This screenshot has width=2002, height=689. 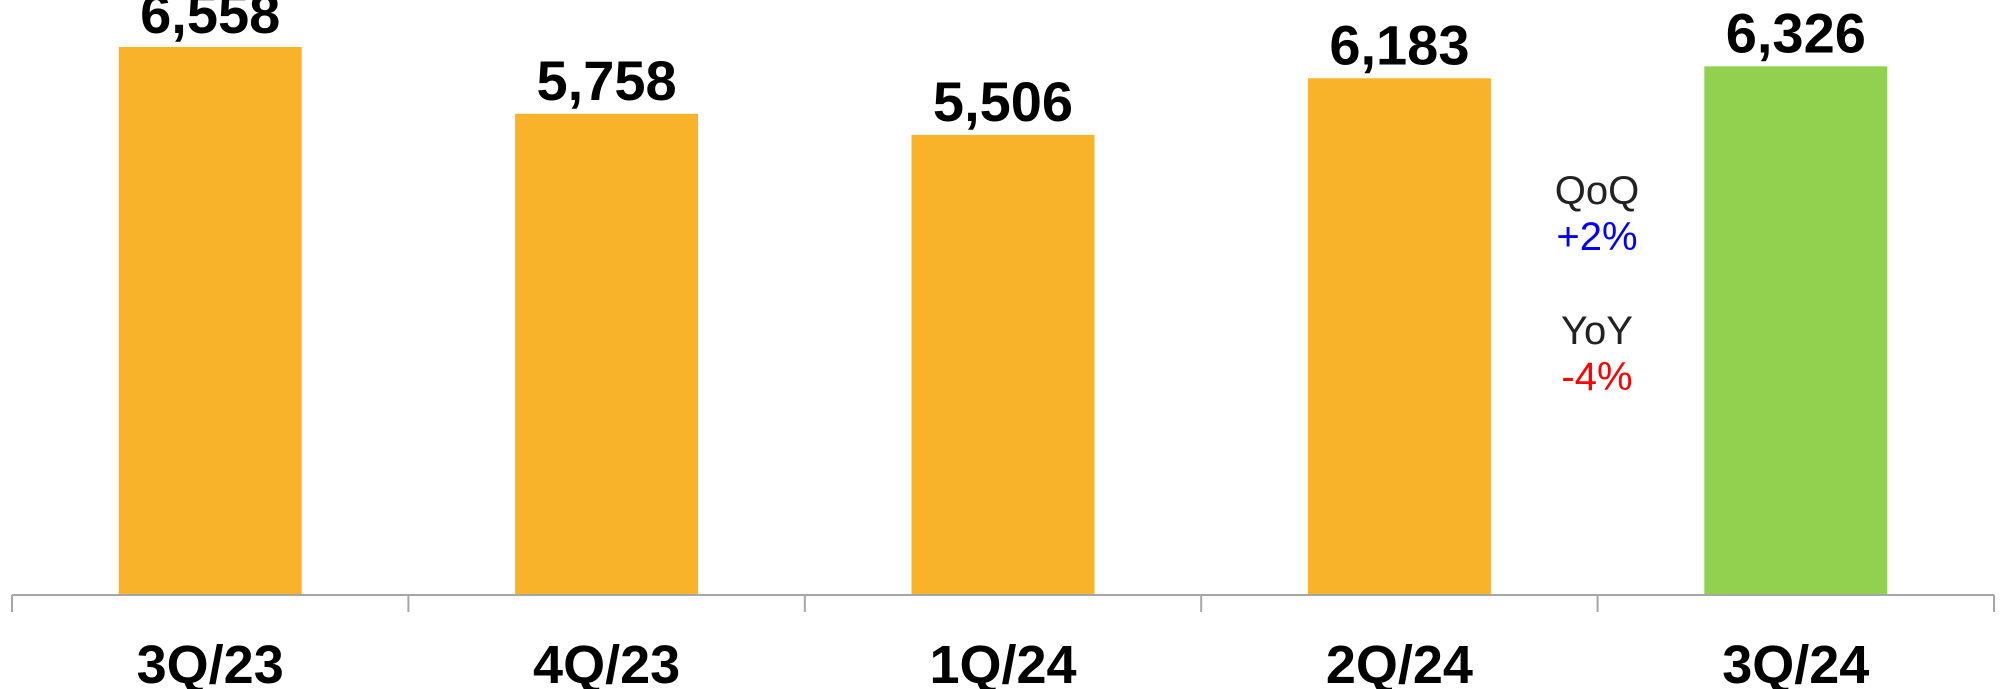 What do you see at coordinates (1399, 44) in the screenshot?
I see `value-label: 6,183` at bounding box center [1399, 44].